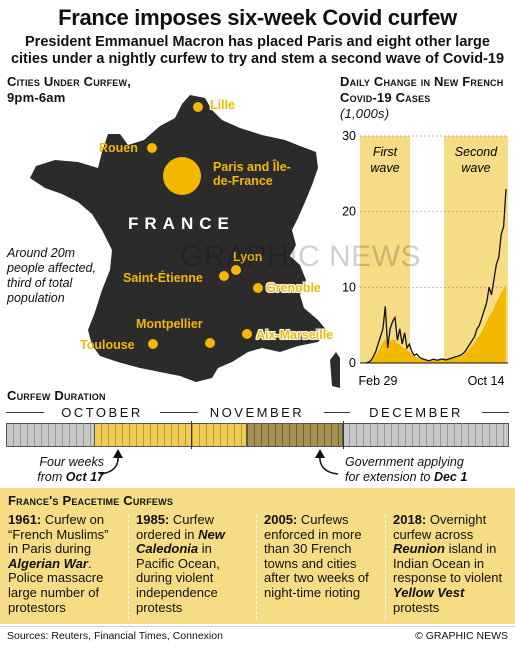 The width and height of the screenshot is (515, 647). Describe the element at coordinates (224, 276) in the screenshot. I see `saint-etienne-marker` at that location.